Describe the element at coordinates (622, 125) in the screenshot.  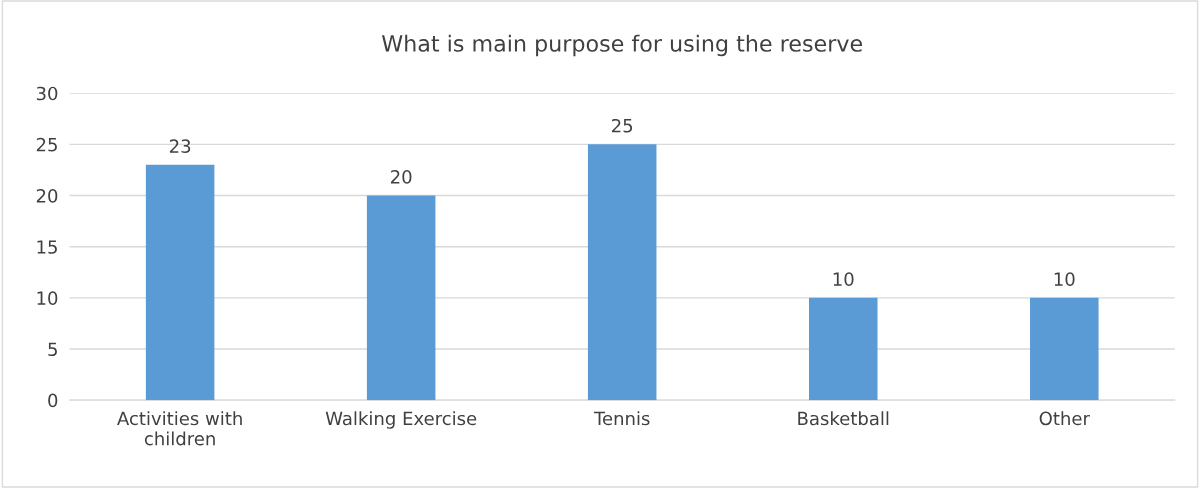
I see `data-label: 25` at that location.